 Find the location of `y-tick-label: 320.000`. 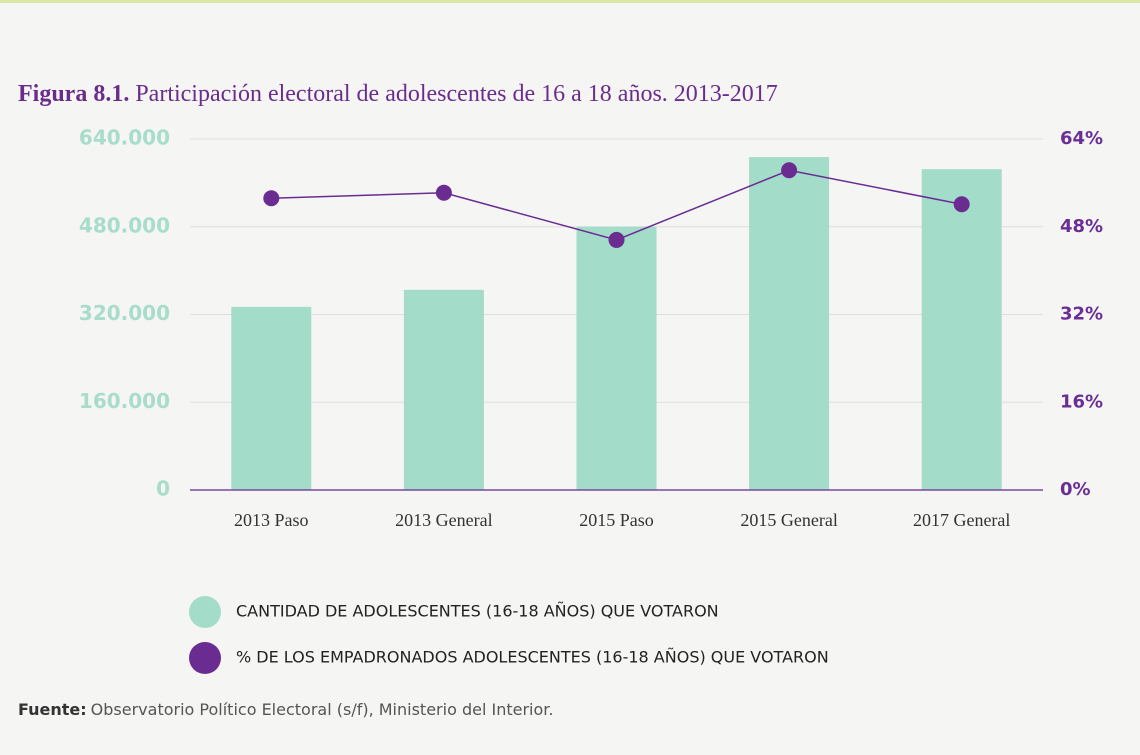

y-tick-label: 320.000 is located at coordinates (124, 313).